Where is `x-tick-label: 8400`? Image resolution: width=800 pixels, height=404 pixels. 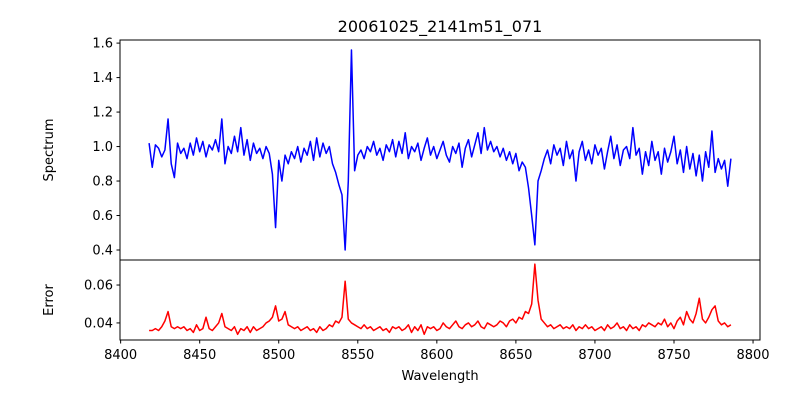 x-tick-label: 8400 is located at coordinates (120, 355).